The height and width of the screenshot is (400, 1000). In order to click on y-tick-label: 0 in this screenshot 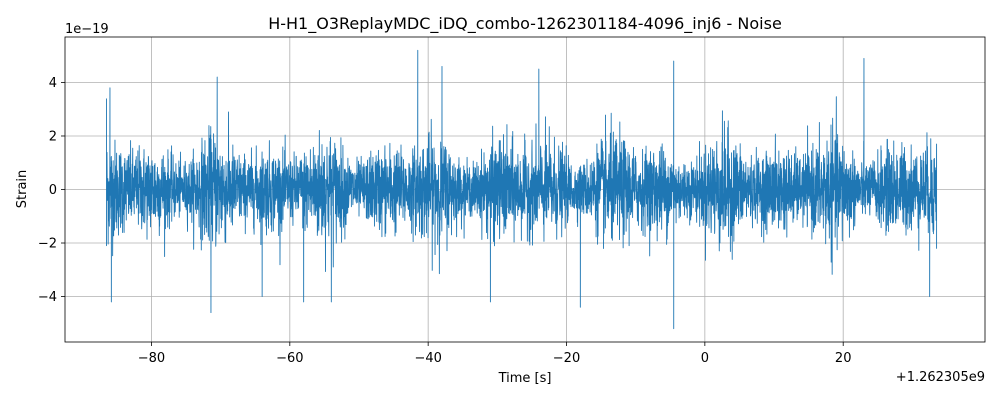, I will do `click(53, 190)`.